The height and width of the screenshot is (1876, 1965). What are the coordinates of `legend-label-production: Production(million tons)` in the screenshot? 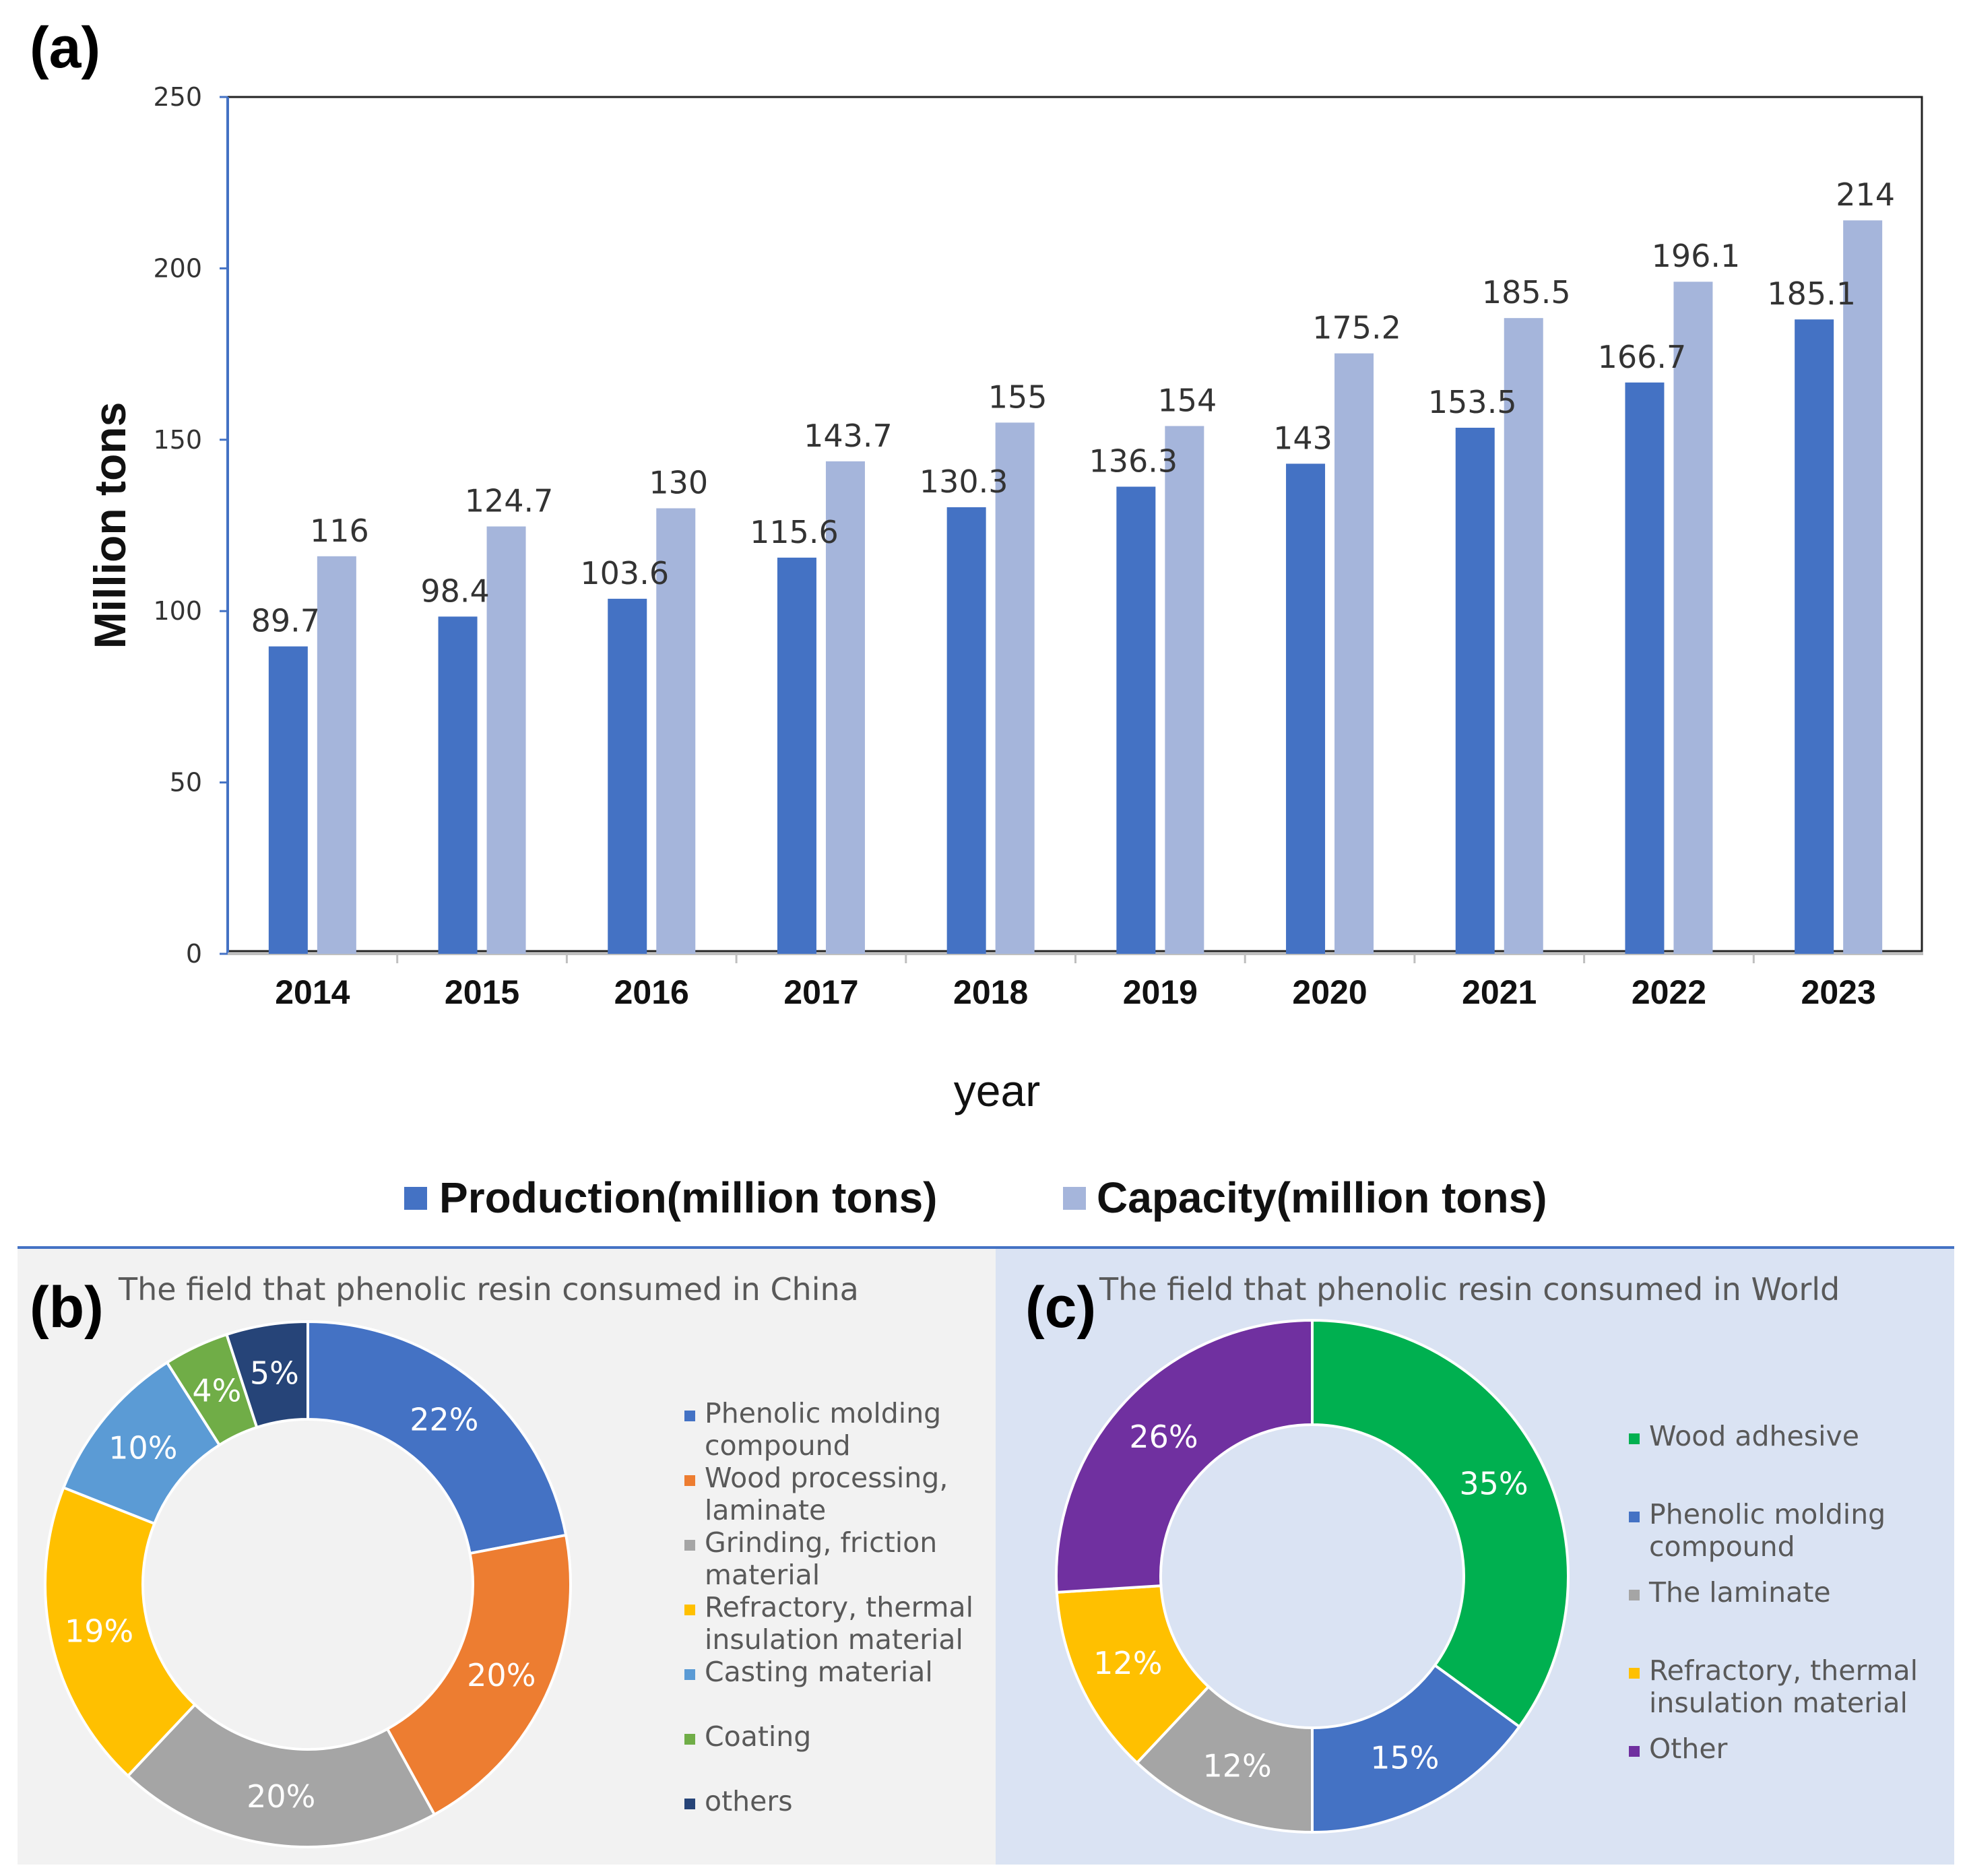 It's located at (688, 1197).